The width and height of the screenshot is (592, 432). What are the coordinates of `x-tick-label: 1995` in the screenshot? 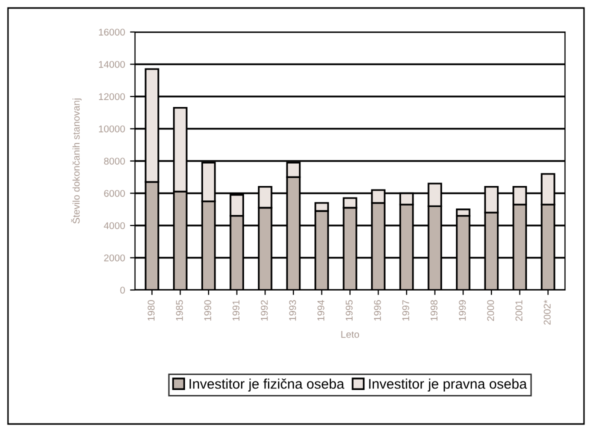 It's located at (349, 310).